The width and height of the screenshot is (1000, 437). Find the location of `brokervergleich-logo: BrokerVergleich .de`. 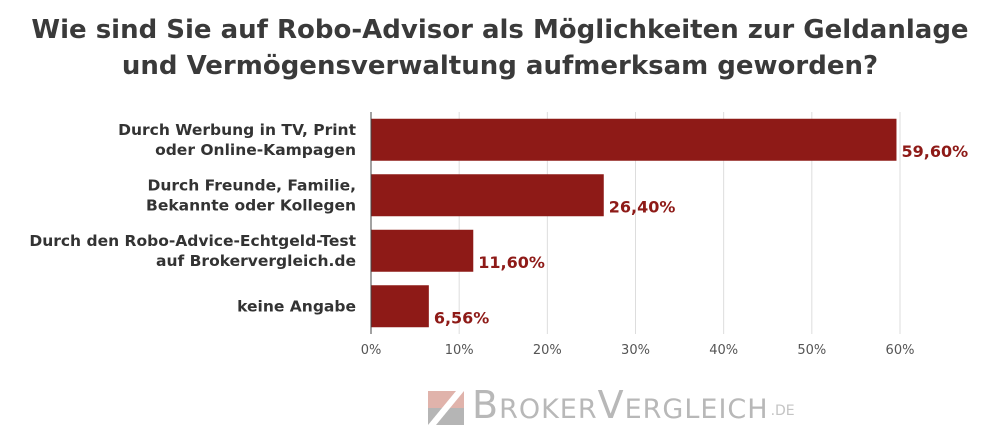

brokervergleich-logo: BrokerVergleich .de is located at coordinates (611, 405).